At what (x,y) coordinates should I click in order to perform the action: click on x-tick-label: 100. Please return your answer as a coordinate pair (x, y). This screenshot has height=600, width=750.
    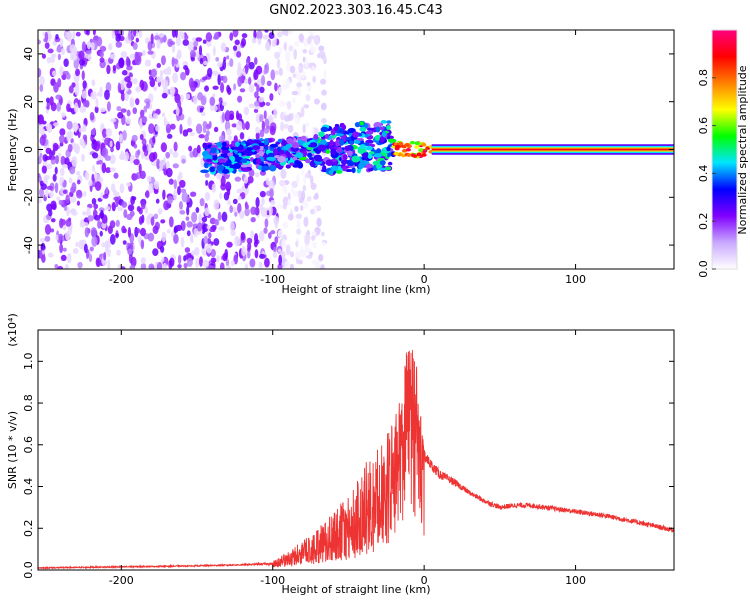
    Looking at the image, I should click on (575, 279).